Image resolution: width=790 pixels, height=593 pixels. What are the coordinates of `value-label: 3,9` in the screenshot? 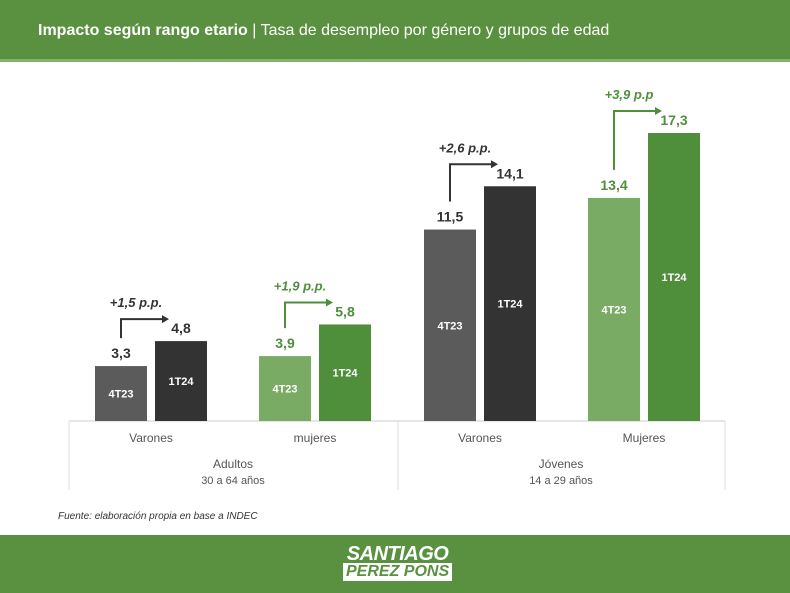 It's located at (285, 343).